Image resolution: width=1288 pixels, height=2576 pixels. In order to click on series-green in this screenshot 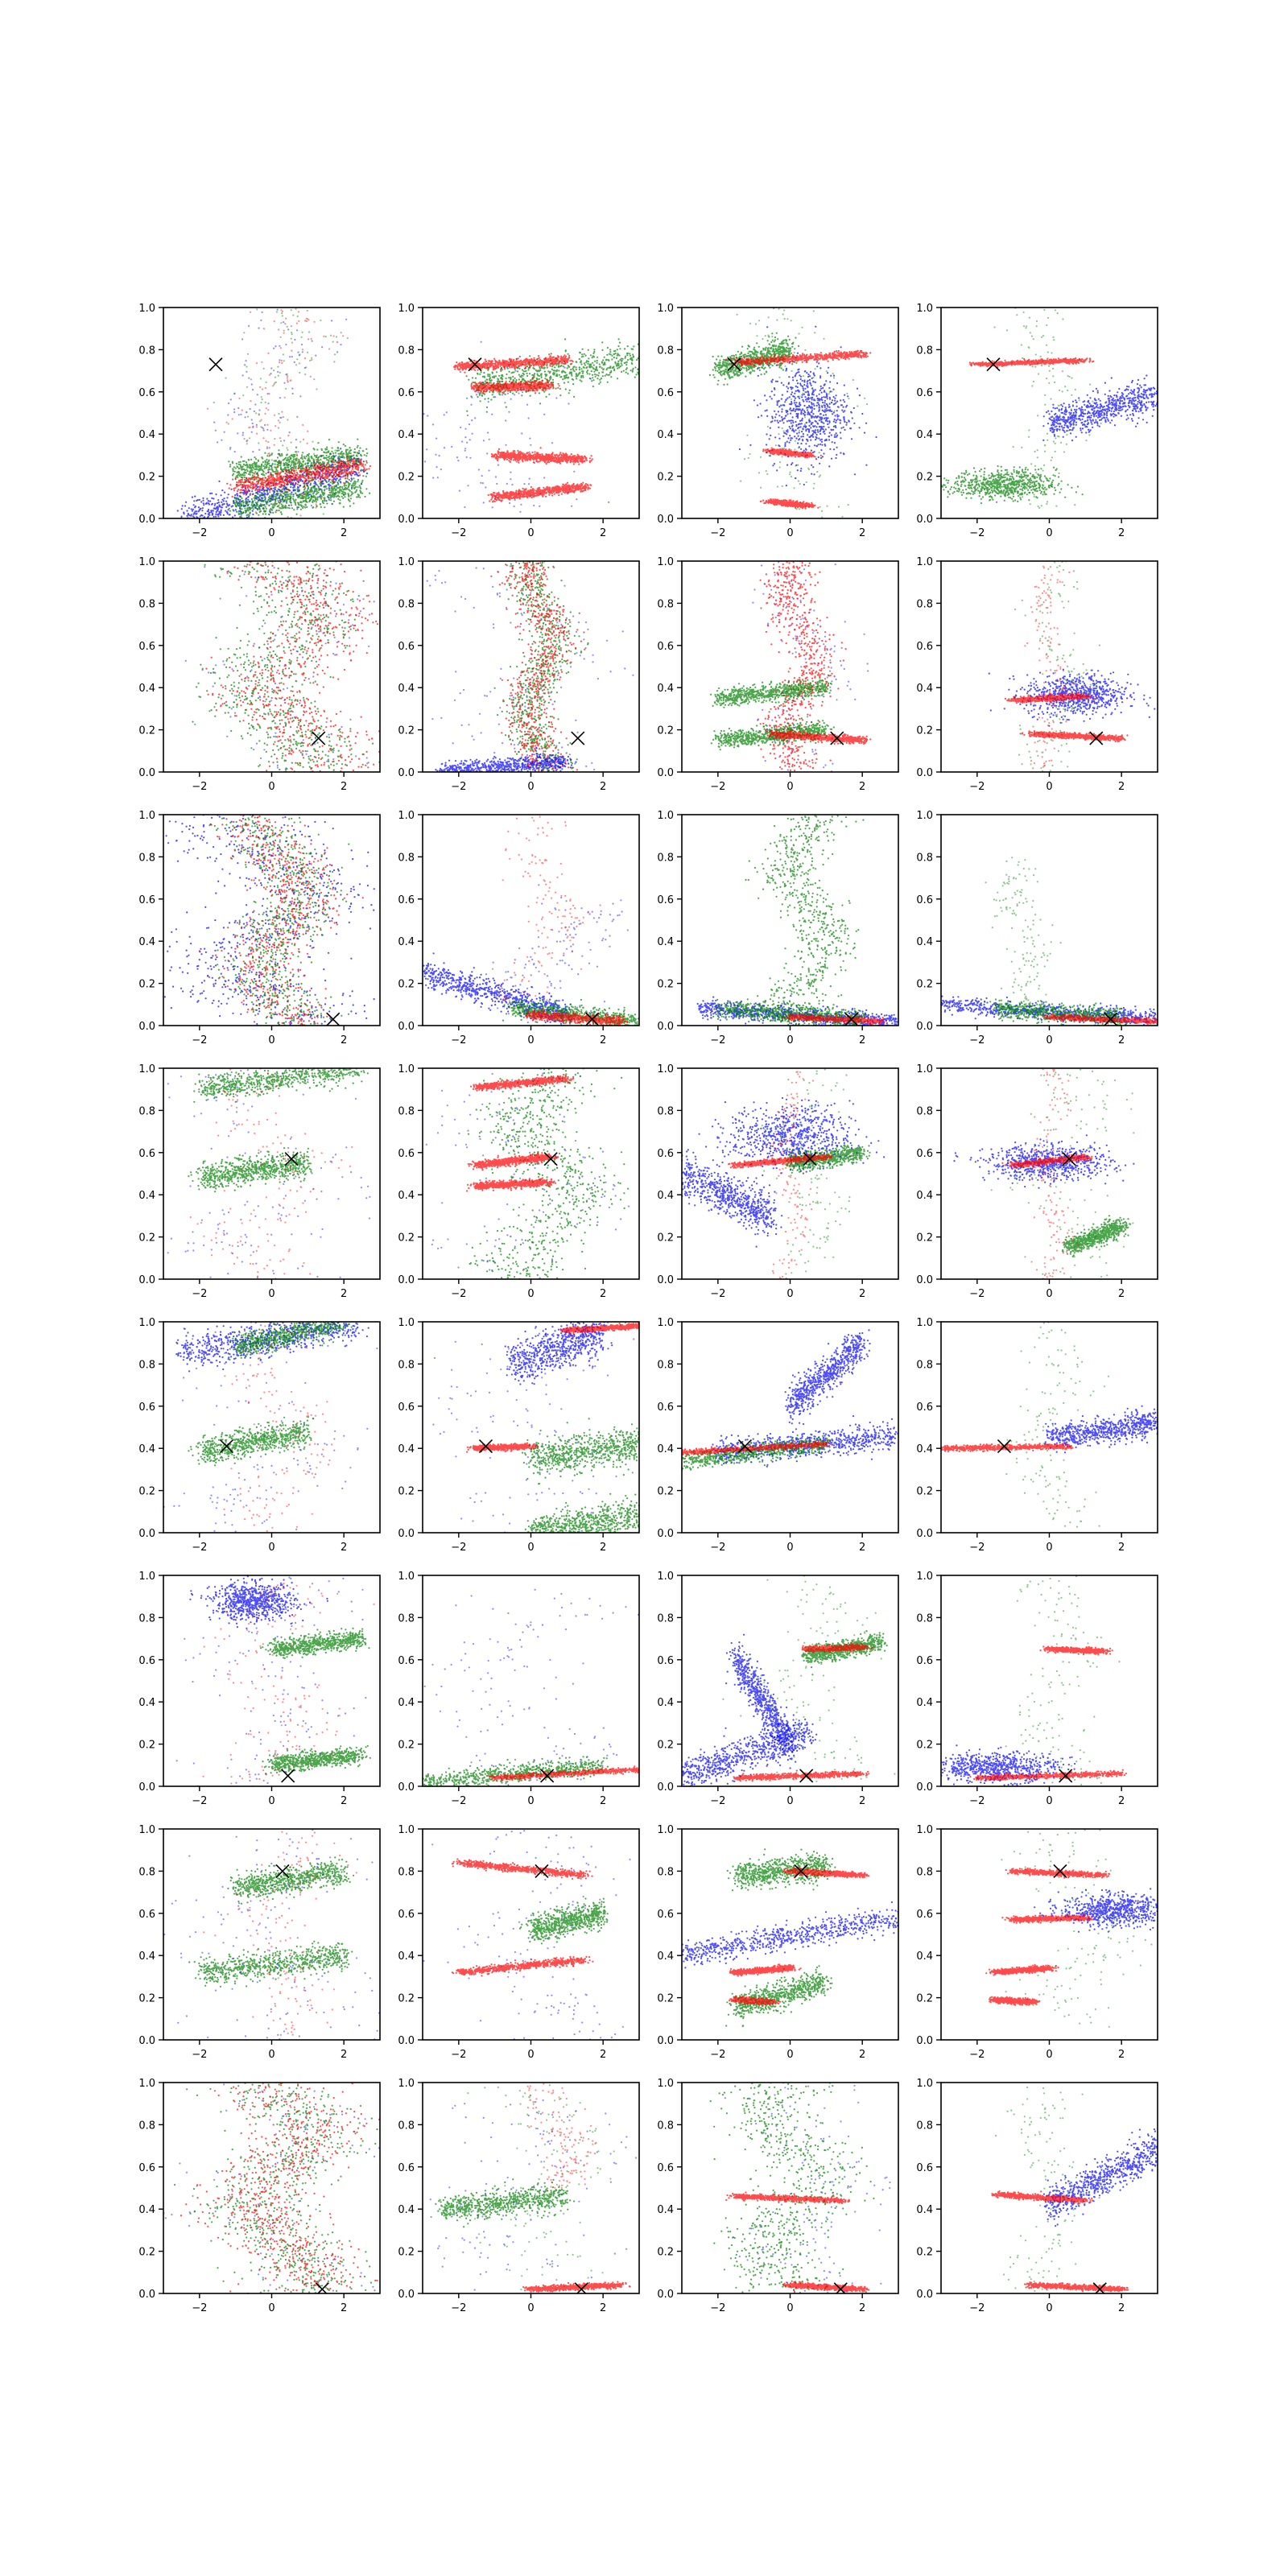, I will do `click(555, 375)`.